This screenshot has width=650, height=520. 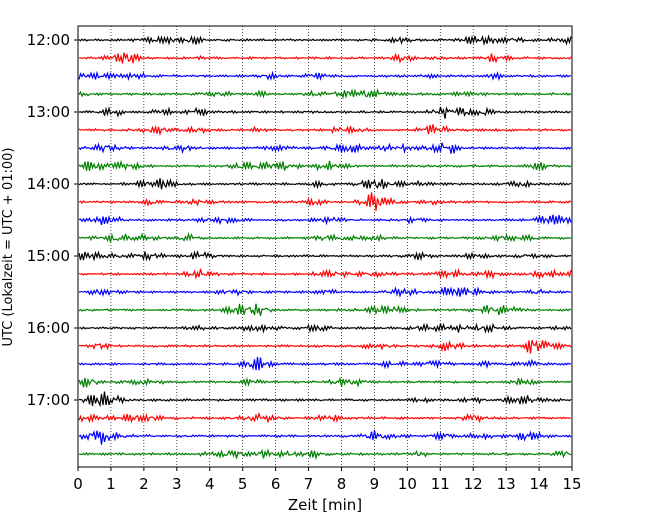 I want to click on y-tick-label: 12:00, so click(x=48, y=40).